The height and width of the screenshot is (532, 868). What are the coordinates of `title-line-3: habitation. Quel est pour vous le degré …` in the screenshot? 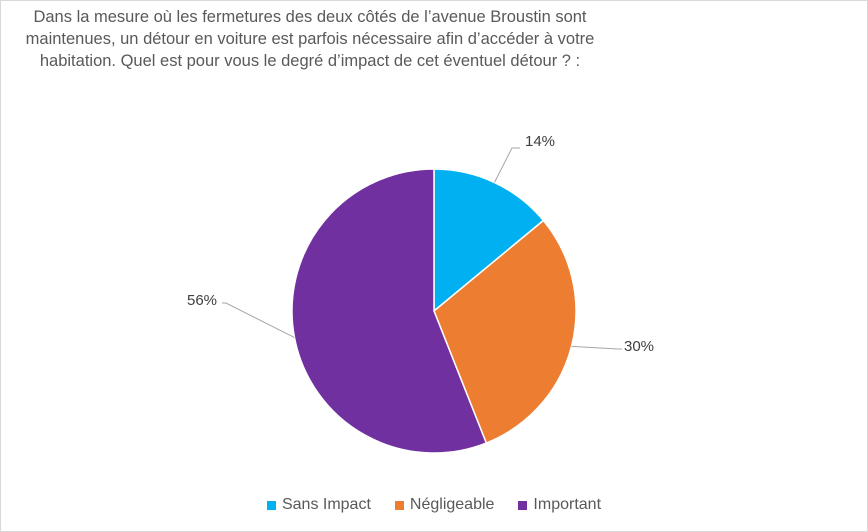 It's located at (310, 61).